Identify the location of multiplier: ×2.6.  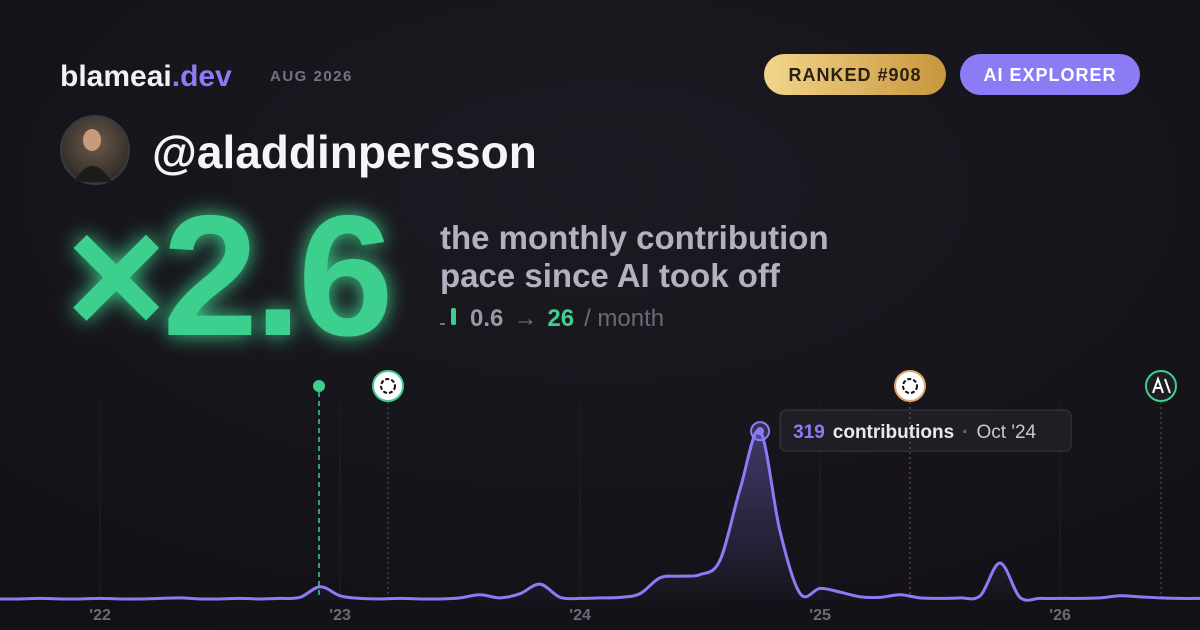
(228, 276).